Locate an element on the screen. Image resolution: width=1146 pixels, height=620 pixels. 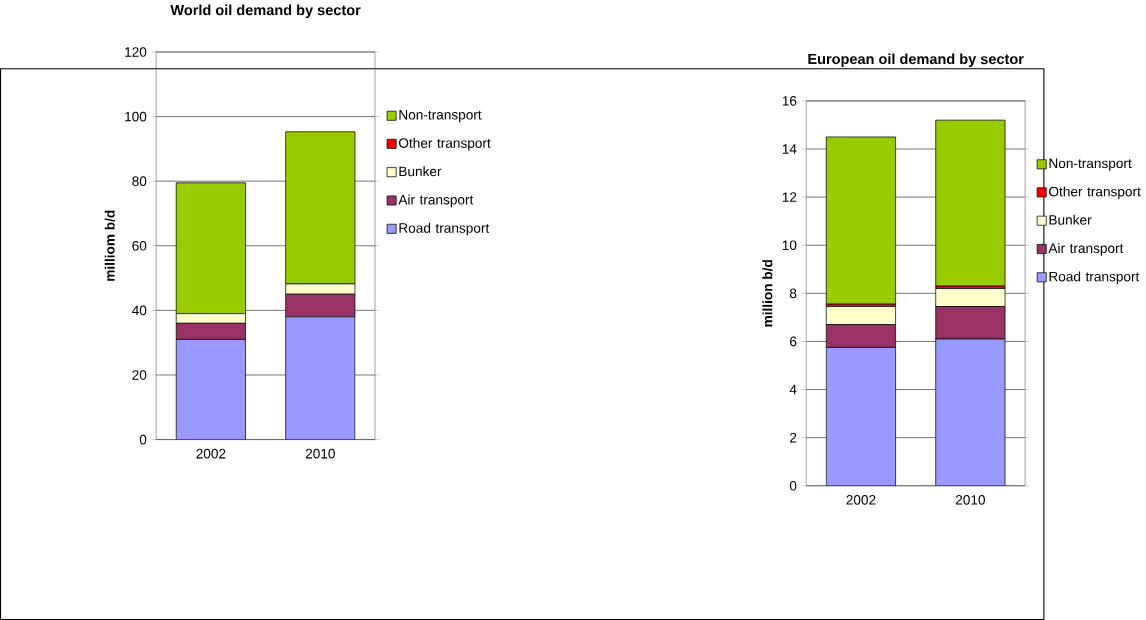
y-tick-label: 16 is located at coordinates (789, 101).